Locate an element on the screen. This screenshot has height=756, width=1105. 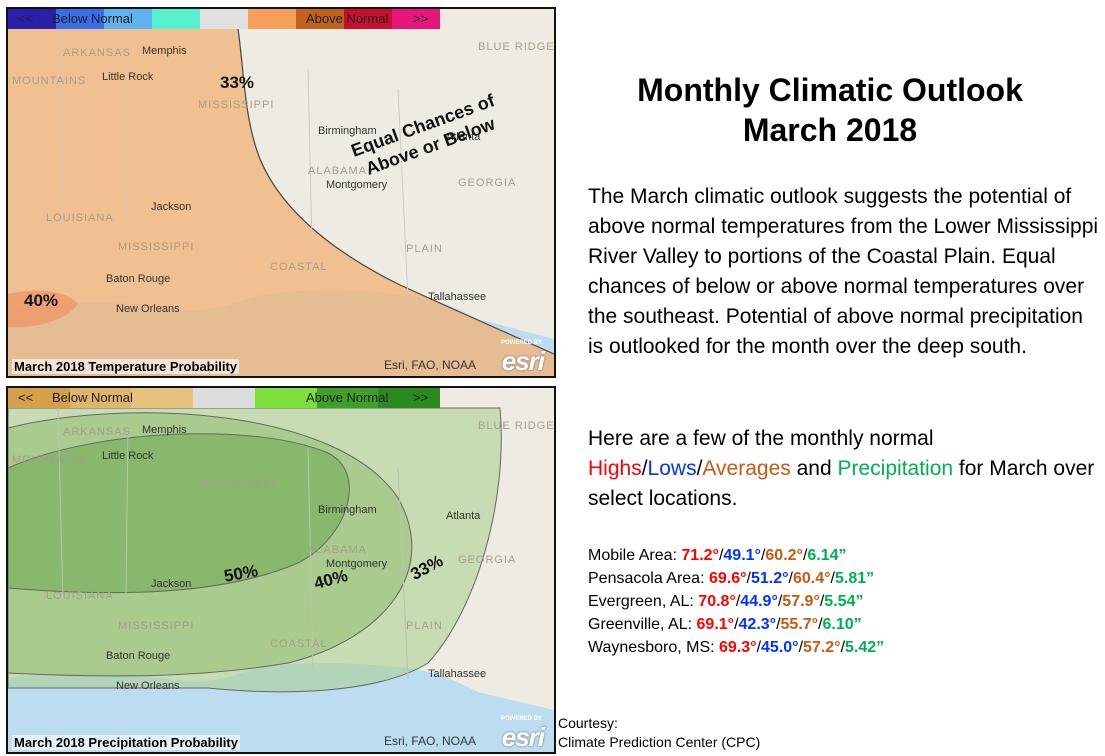
probability-label-33: 33% is located at coordinates (237, 82).